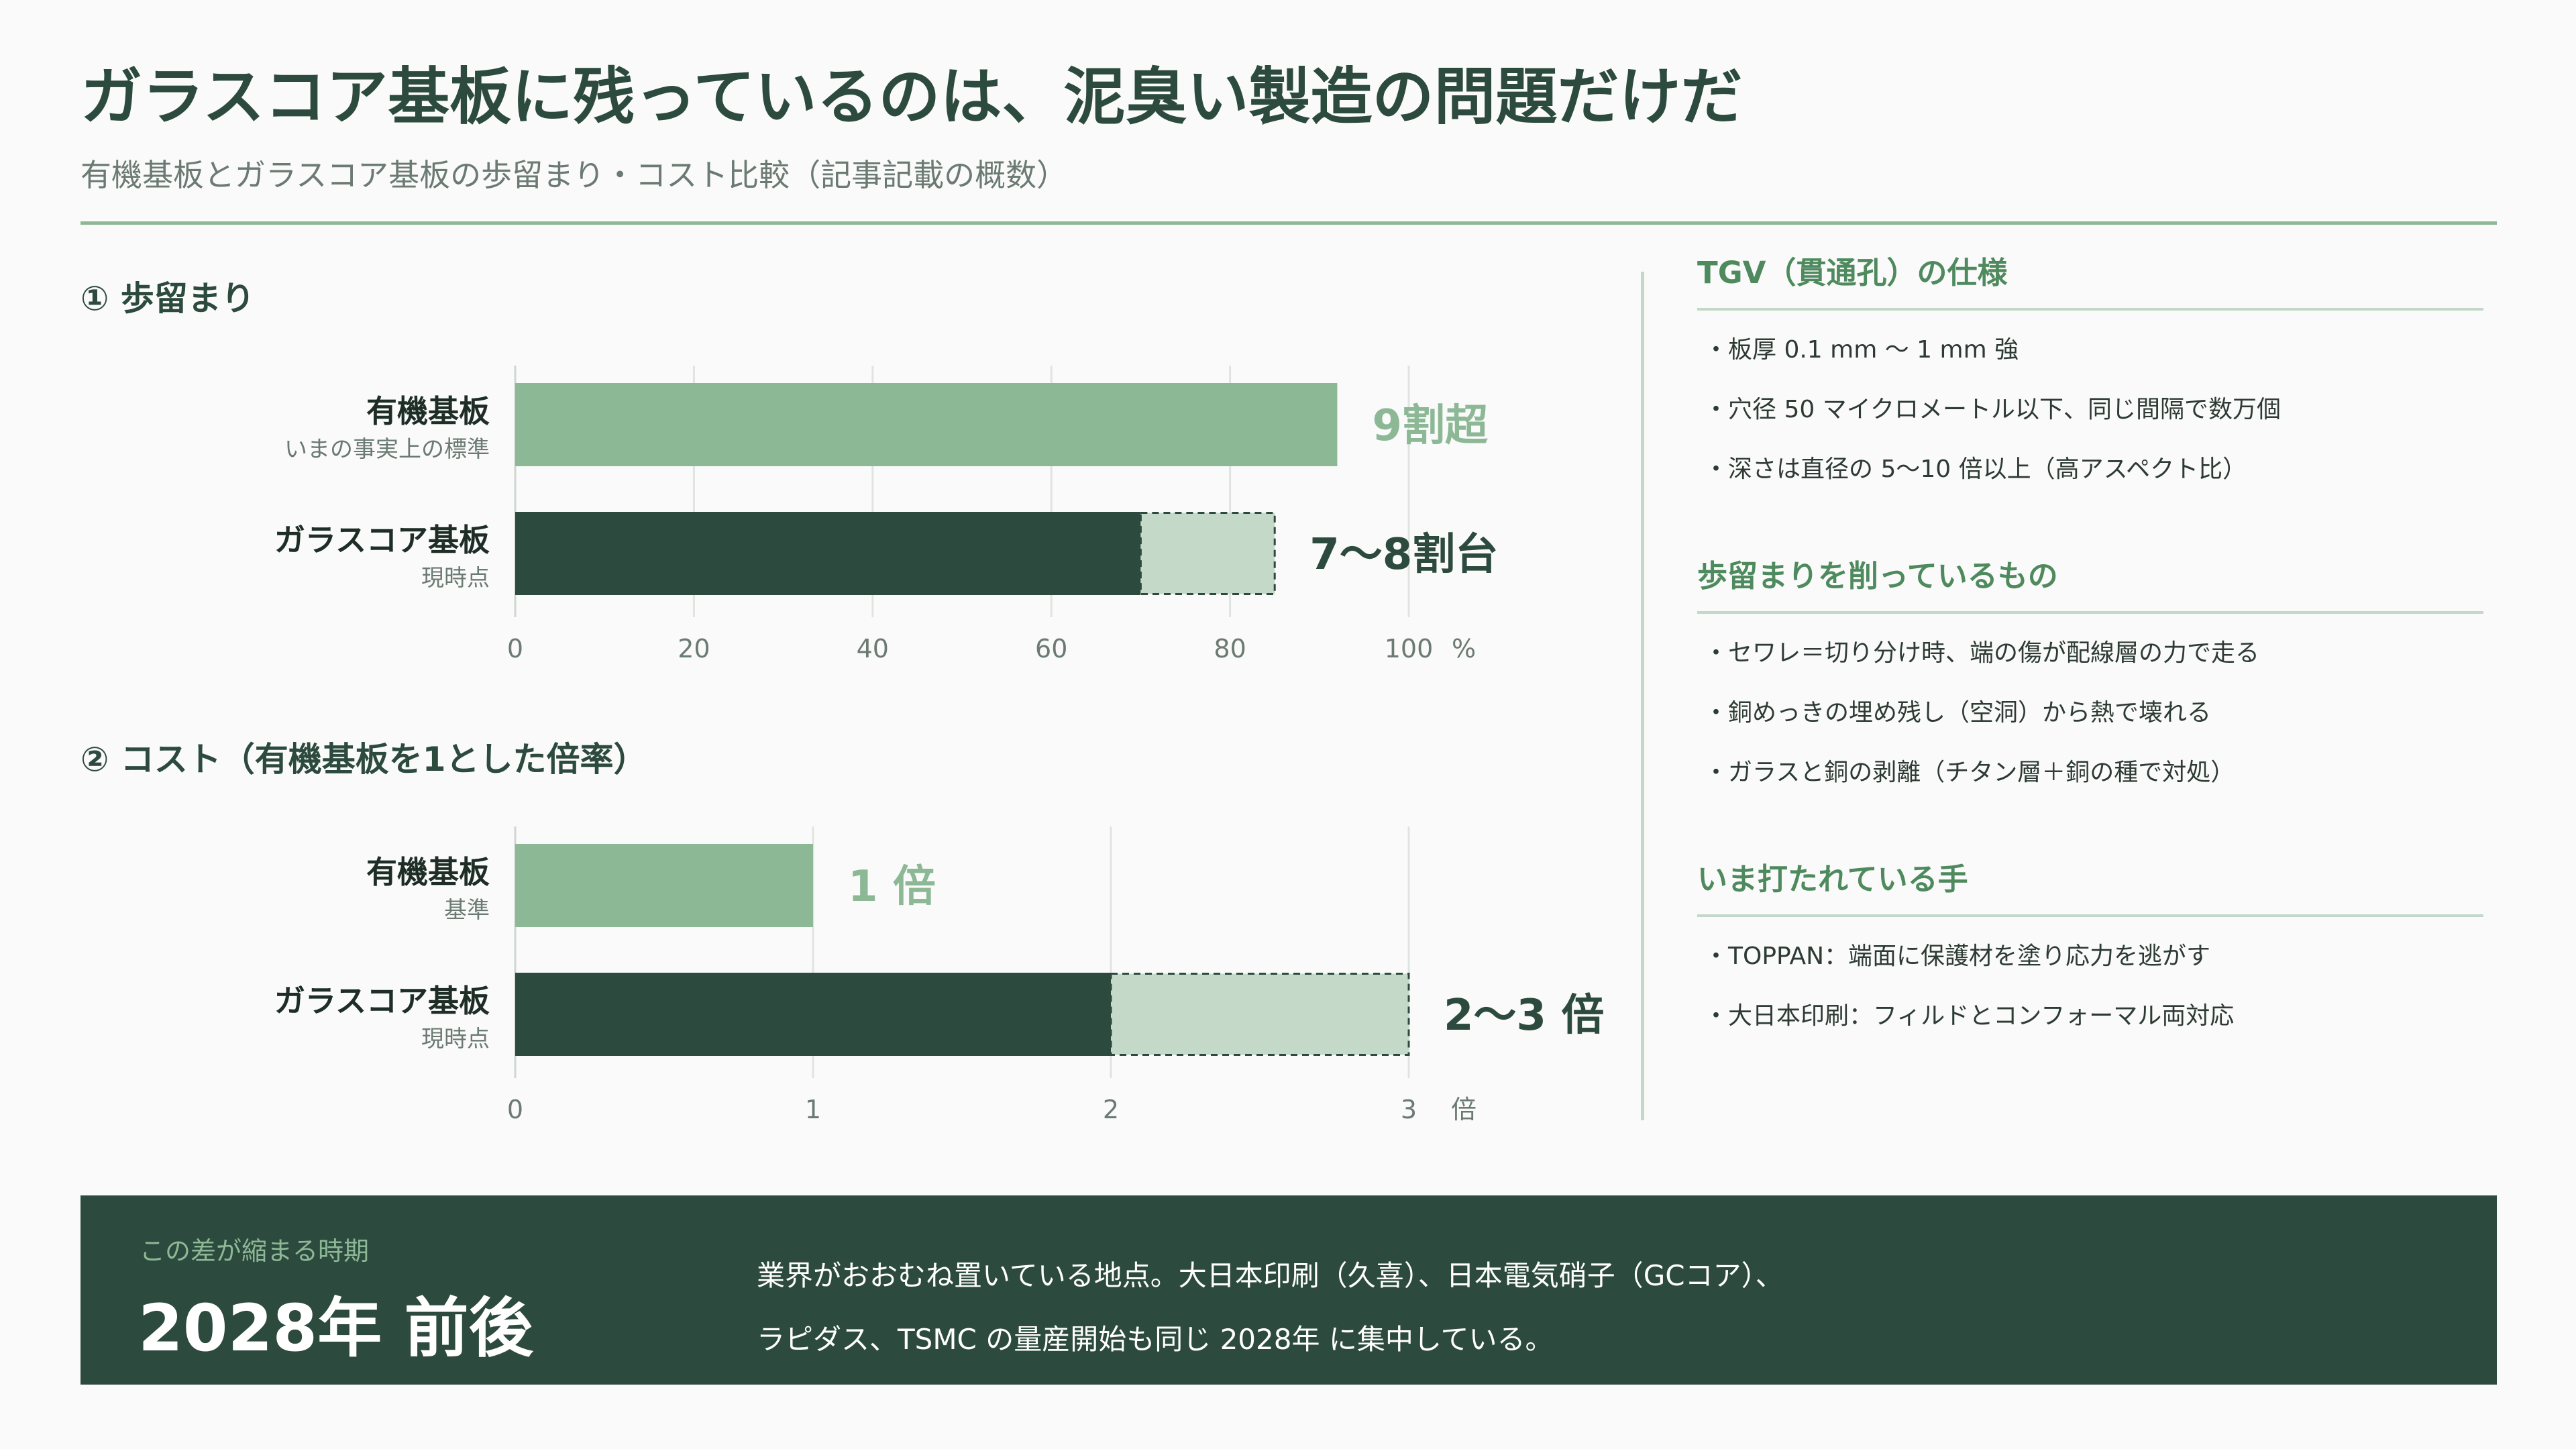  Describe the element at coordinates (167, 298) in the screenshot. I see `yield-chart-title: ① 歩留まり` at that location.